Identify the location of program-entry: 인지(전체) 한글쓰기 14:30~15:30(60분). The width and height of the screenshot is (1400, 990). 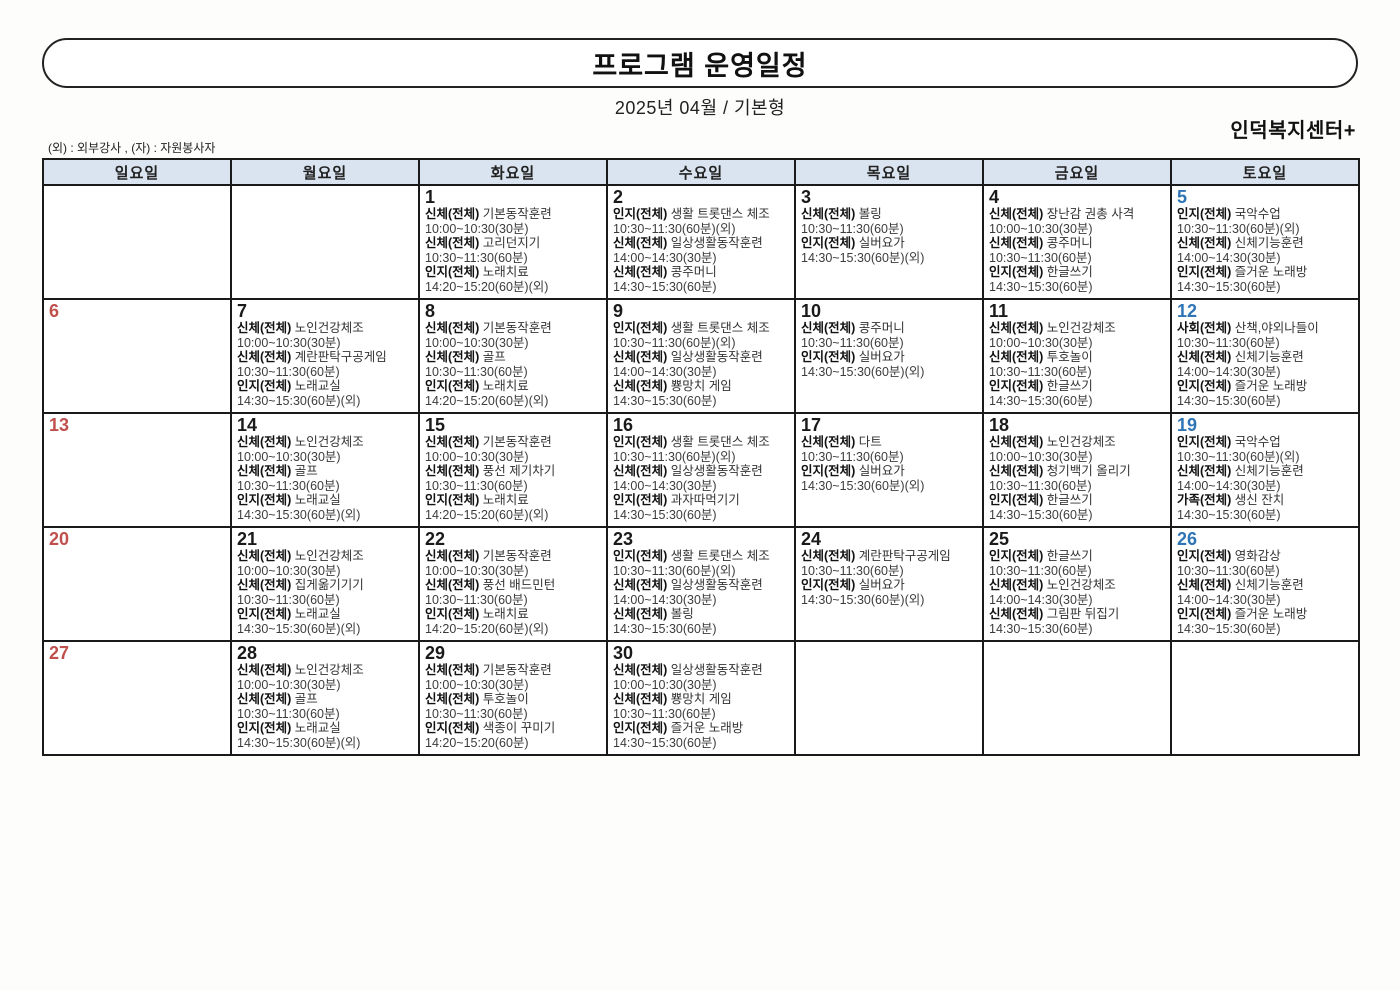
(1077, 279).